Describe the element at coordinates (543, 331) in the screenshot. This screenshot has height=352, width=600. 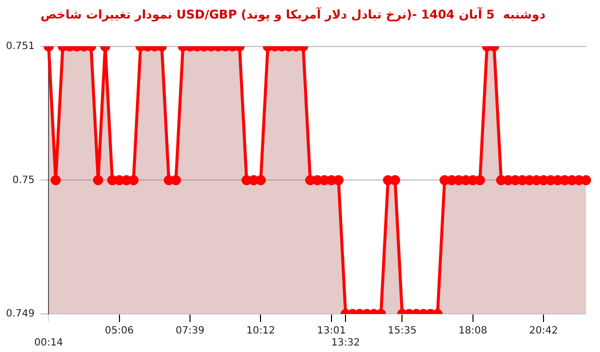
I see `x-tick-label: 20:42` at that location.